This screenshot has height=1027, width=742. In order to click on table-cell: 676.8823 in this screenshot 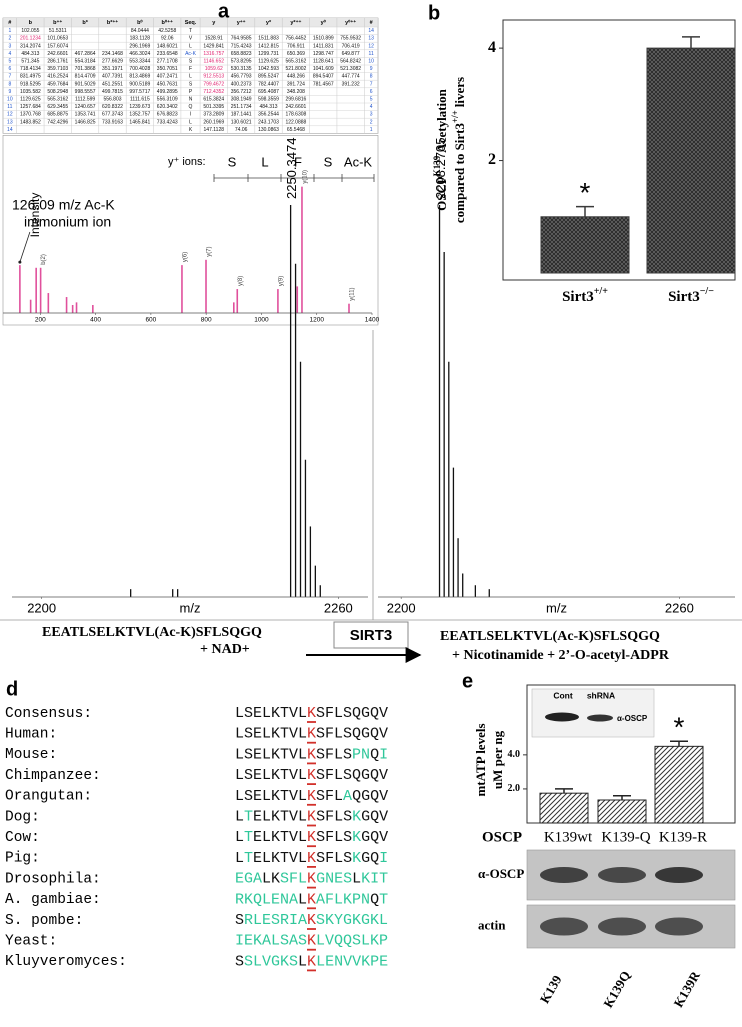, I will do `click(167, 115)`.